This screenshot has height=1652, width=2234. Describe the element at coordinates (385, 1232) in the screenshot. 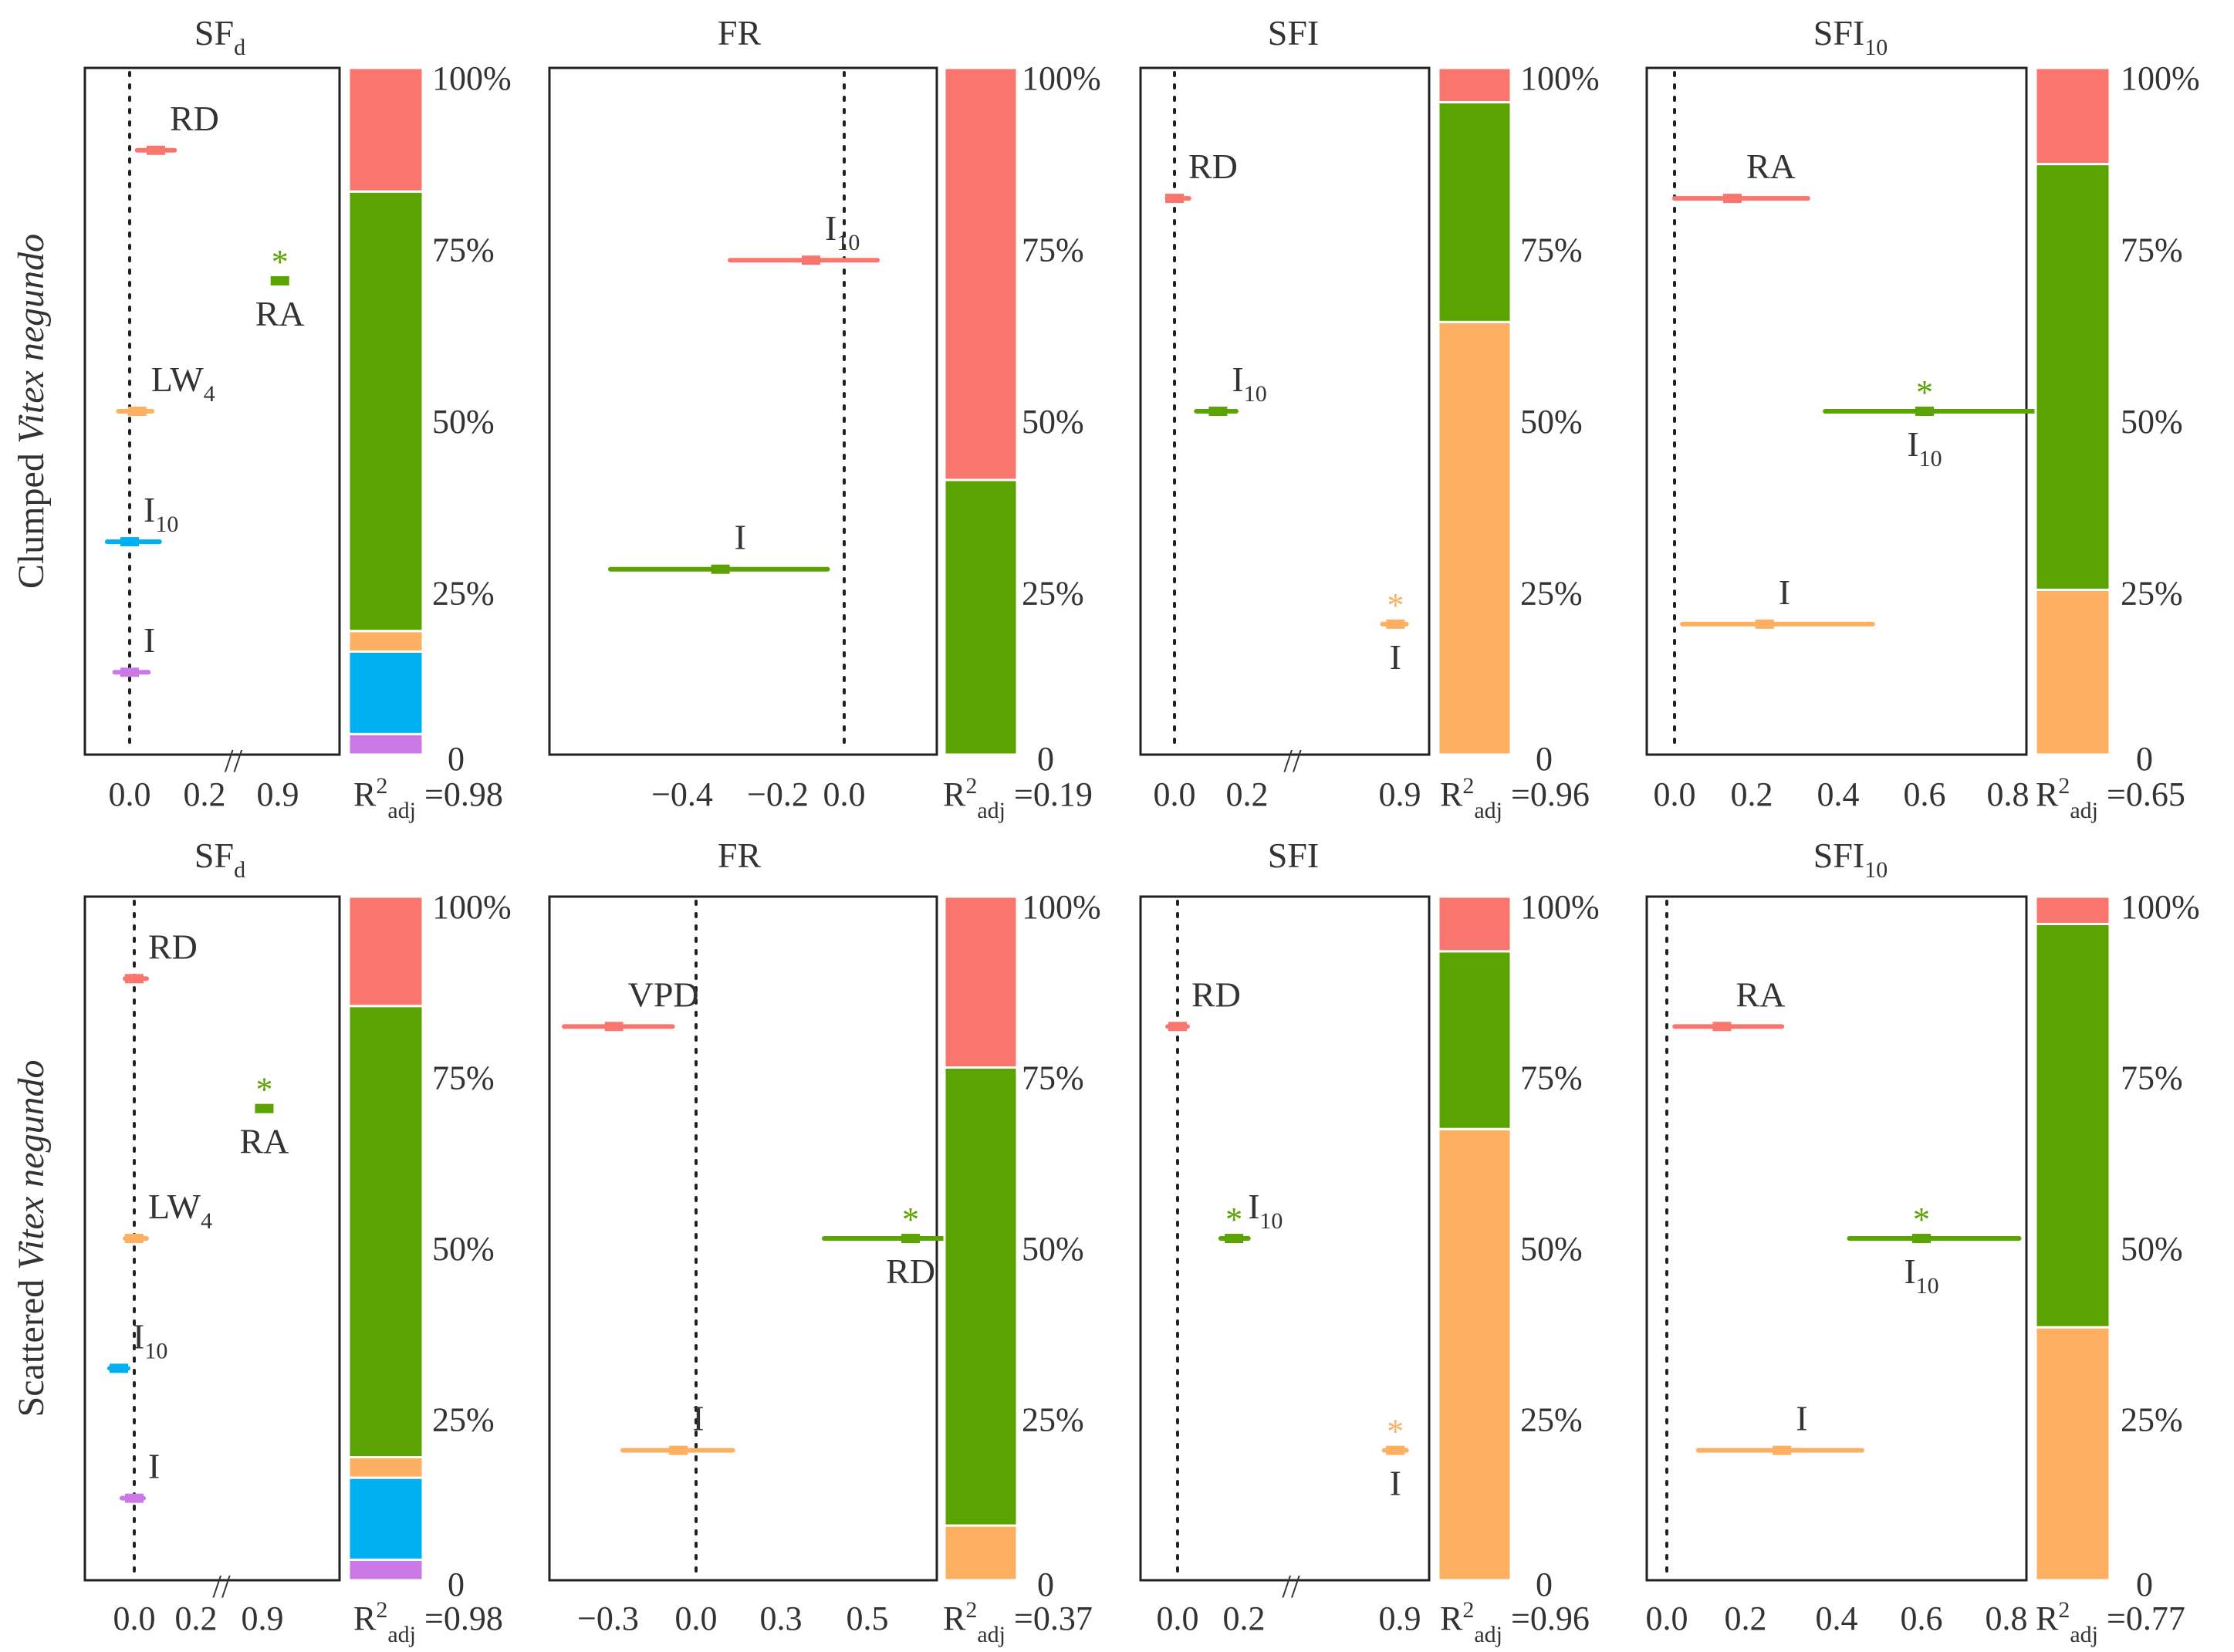

I see `stack-segment-ra` at that location.